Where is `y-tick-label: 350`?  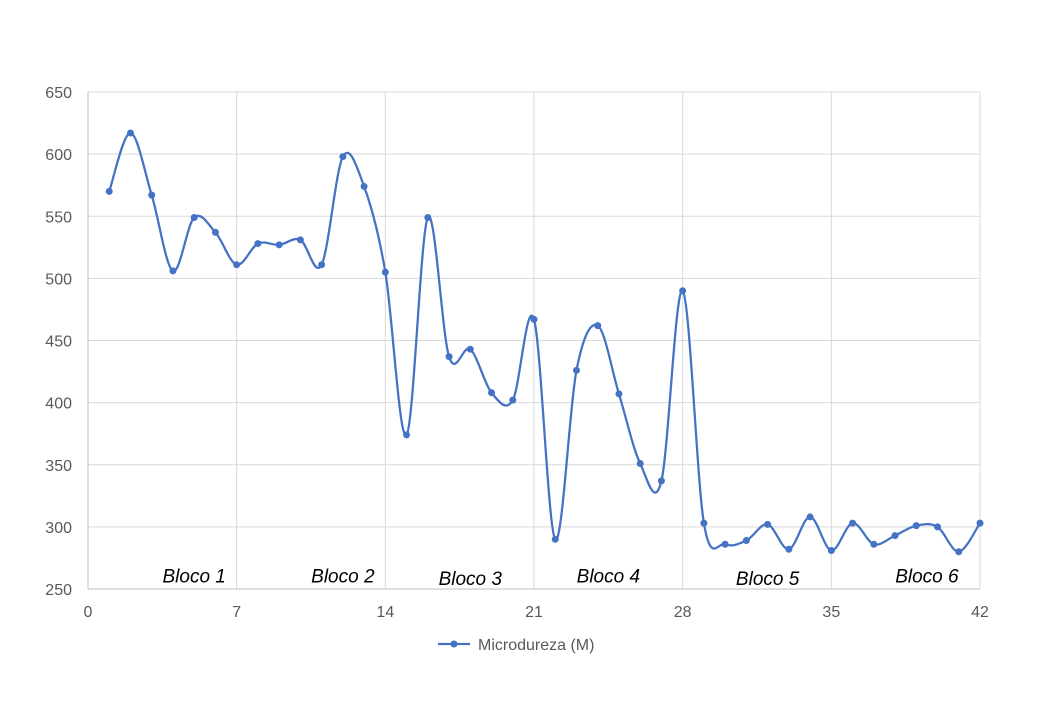
y-tick-label: 350 is located at coordinates (58, 466).